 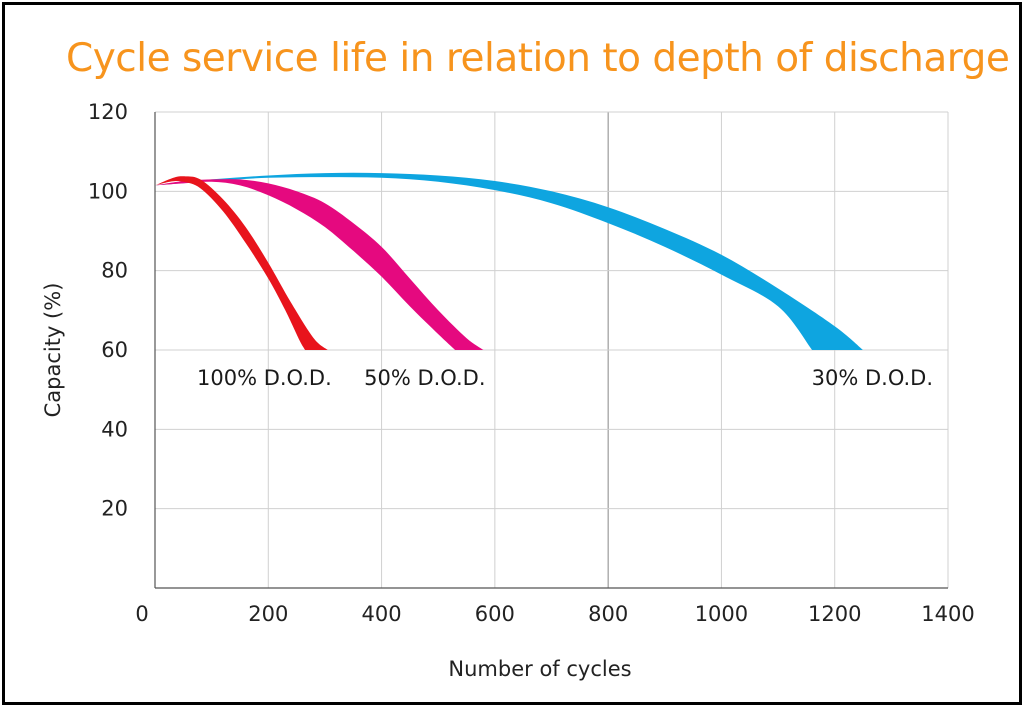 I want to click on x-tick-label: 800, so click(x=608, y=614).